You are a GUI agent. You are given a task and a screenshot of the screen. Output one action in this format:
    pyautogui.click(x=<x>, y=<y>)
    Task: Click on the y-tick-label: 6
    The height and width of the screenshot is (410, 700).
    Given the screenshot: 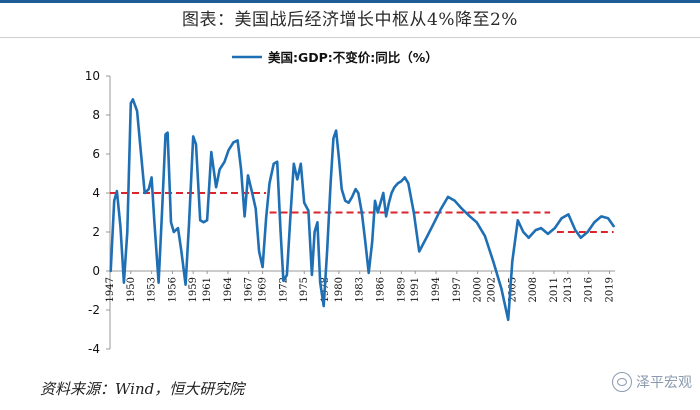 What is the action you would take?
    pyautogui.click(x=96, y=154)
    